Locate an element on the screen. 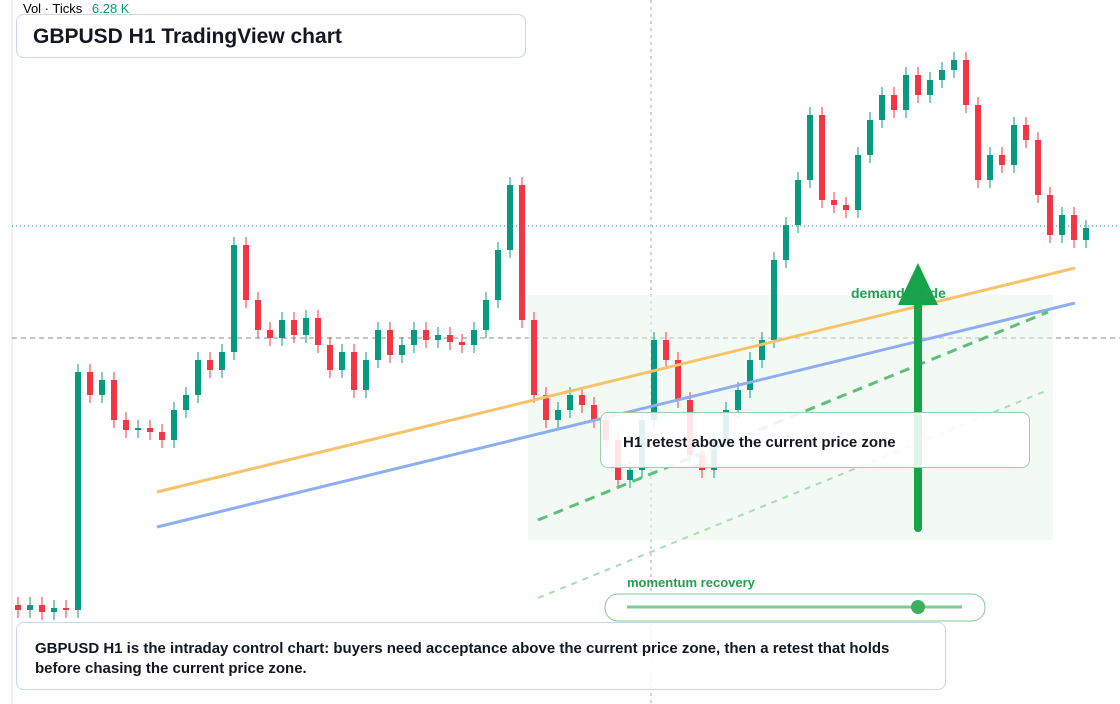  annotation: demand guide is located at coordinates (898, 293).